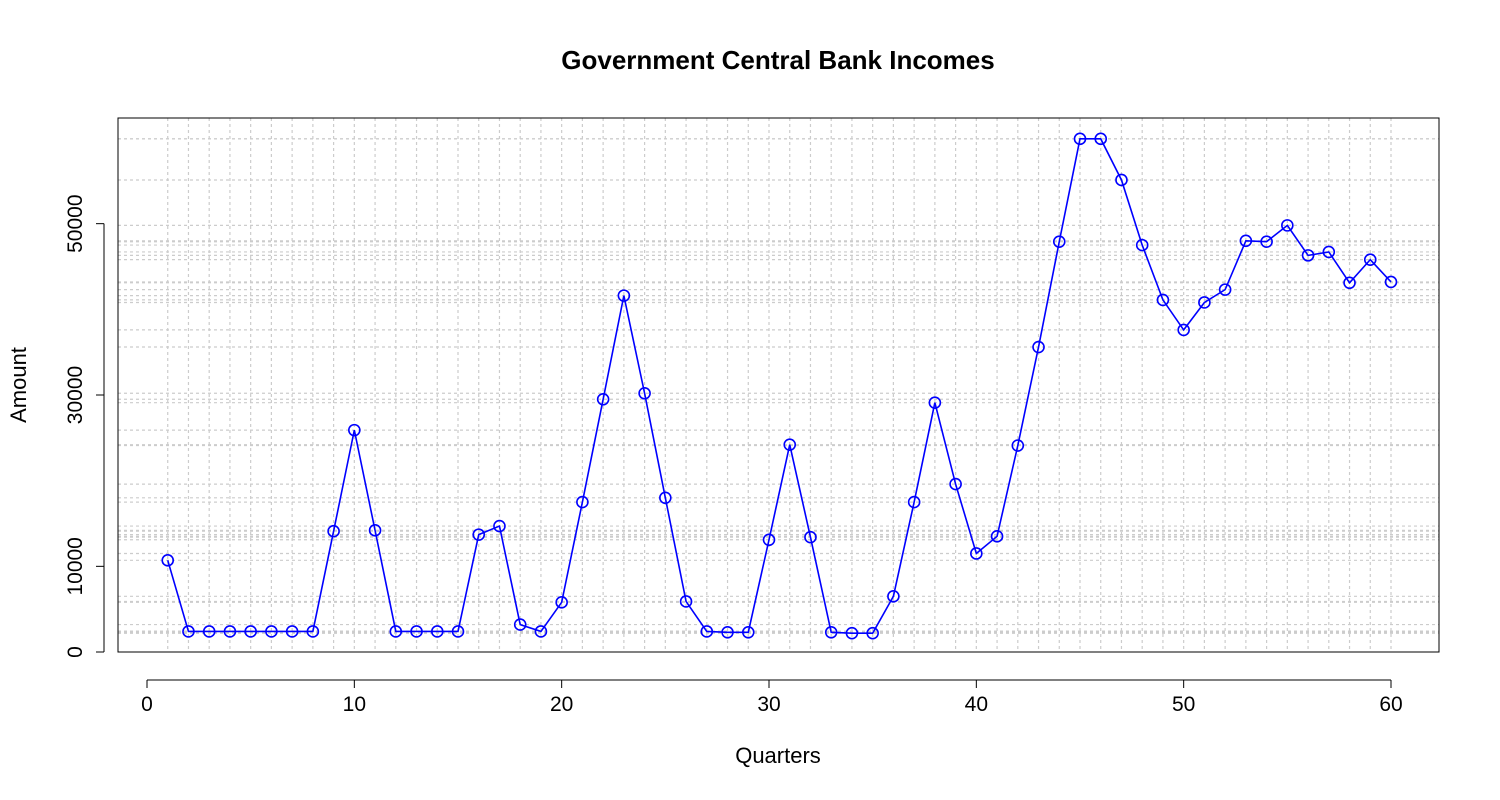  What do you see at coordinates (976, 704) in the screenshot?
I see `x-tick-label: 40` at bounding box center [976, 704].